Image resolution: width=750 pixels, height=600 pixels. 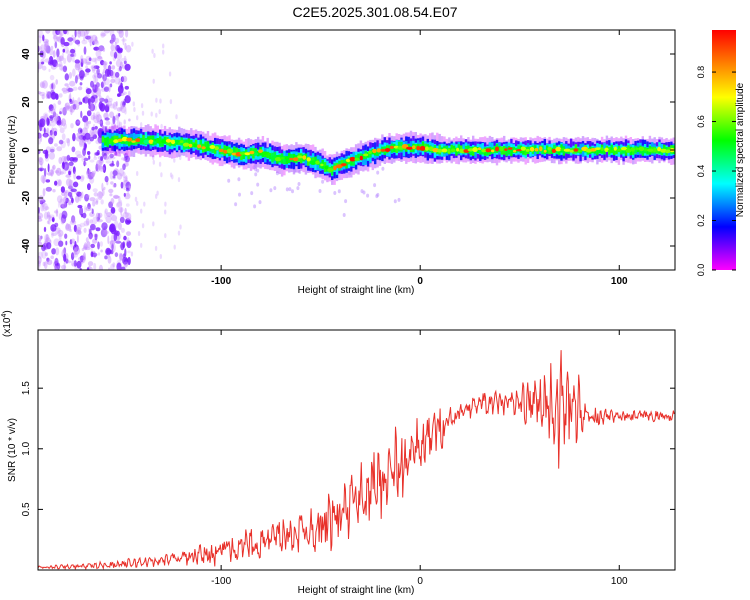 What do you see at coordinates (356, 590) in the screenshot?
I see `snr-xlabel: Height of straight line (km)` at bounding box center [356, 590].